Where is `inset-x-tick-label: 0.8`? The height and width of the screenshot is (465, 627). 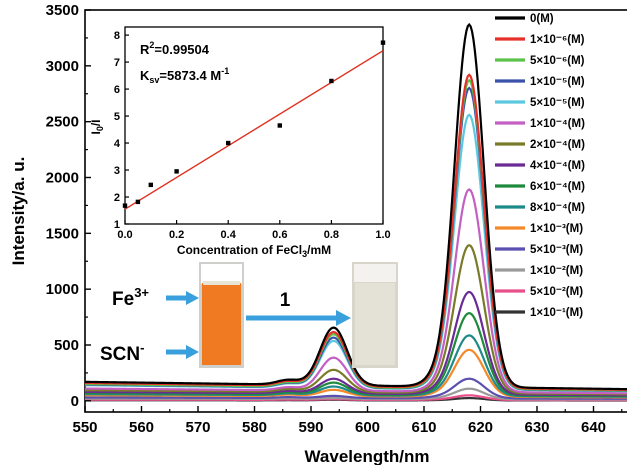
inset-x-tick-label: 0.8 is located at coordinates (331, 235).